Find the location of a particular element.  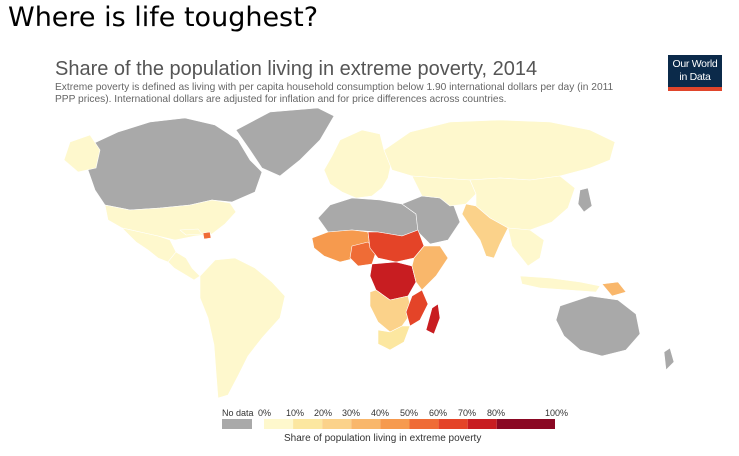

region-europe is located at coordinates (358, 164).